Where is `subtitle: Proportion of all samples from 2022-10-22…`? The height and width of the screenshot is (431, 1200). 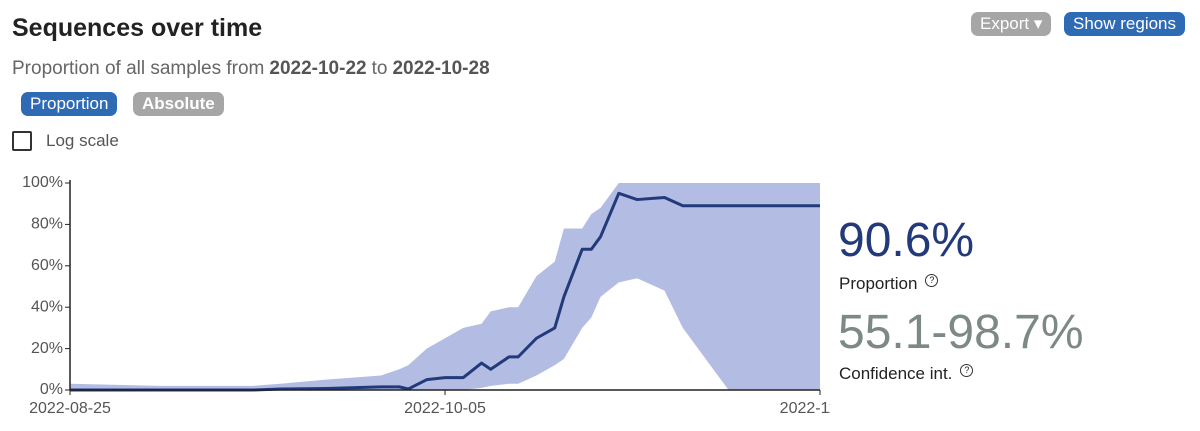 subtitle: Proportion of all samples from 2022-10-22… is located at coordinates (253, 69).